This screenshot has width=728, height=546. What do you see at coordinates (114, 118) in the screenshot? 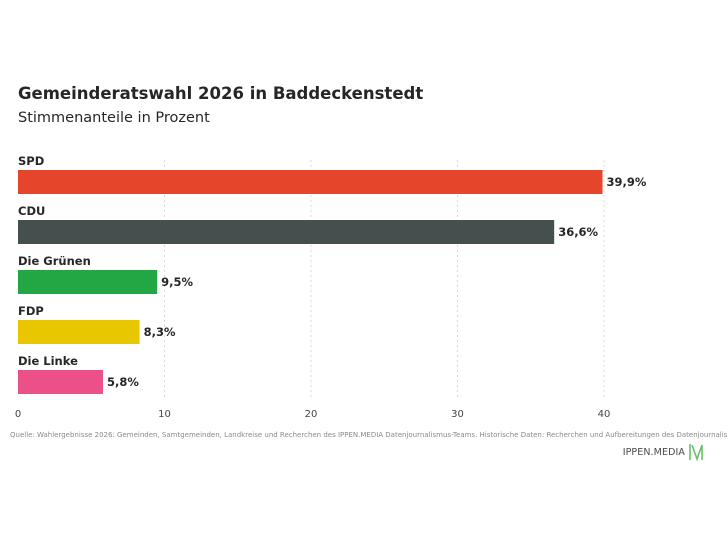
I see `chart-subtitle: Stimmenanteile in Prozent` at bounding box center [114, 118].